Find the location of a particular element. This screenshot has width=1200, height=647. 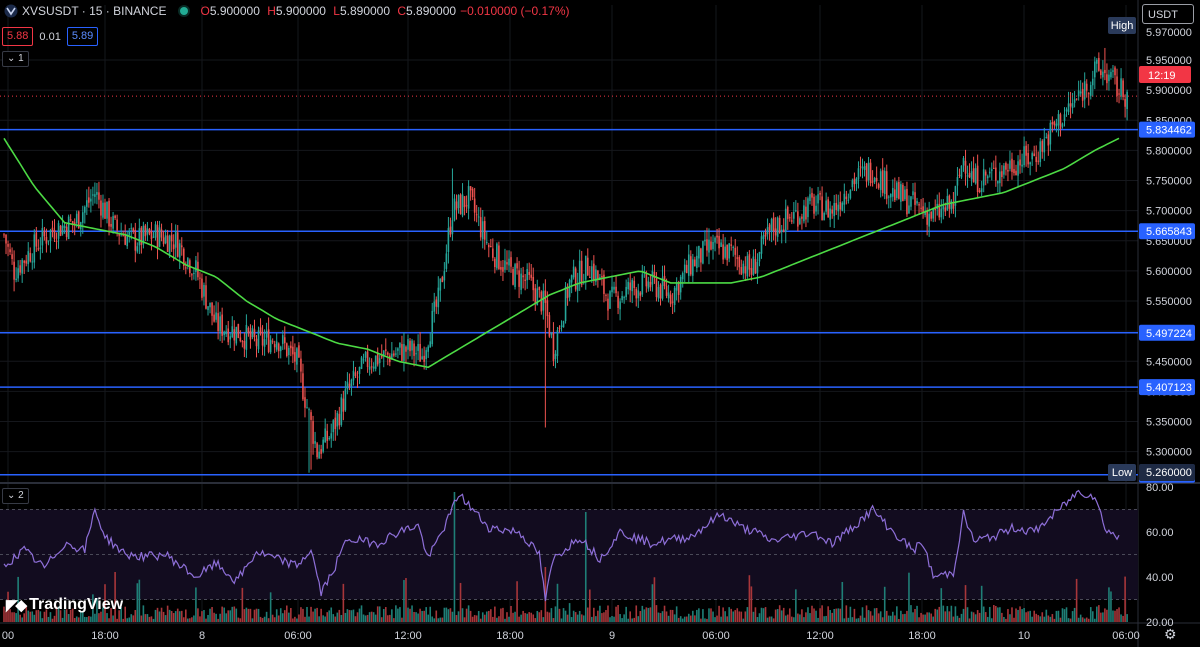

tradingview-logo: ◤◆ TradingView is located at coordinates (64, 605).